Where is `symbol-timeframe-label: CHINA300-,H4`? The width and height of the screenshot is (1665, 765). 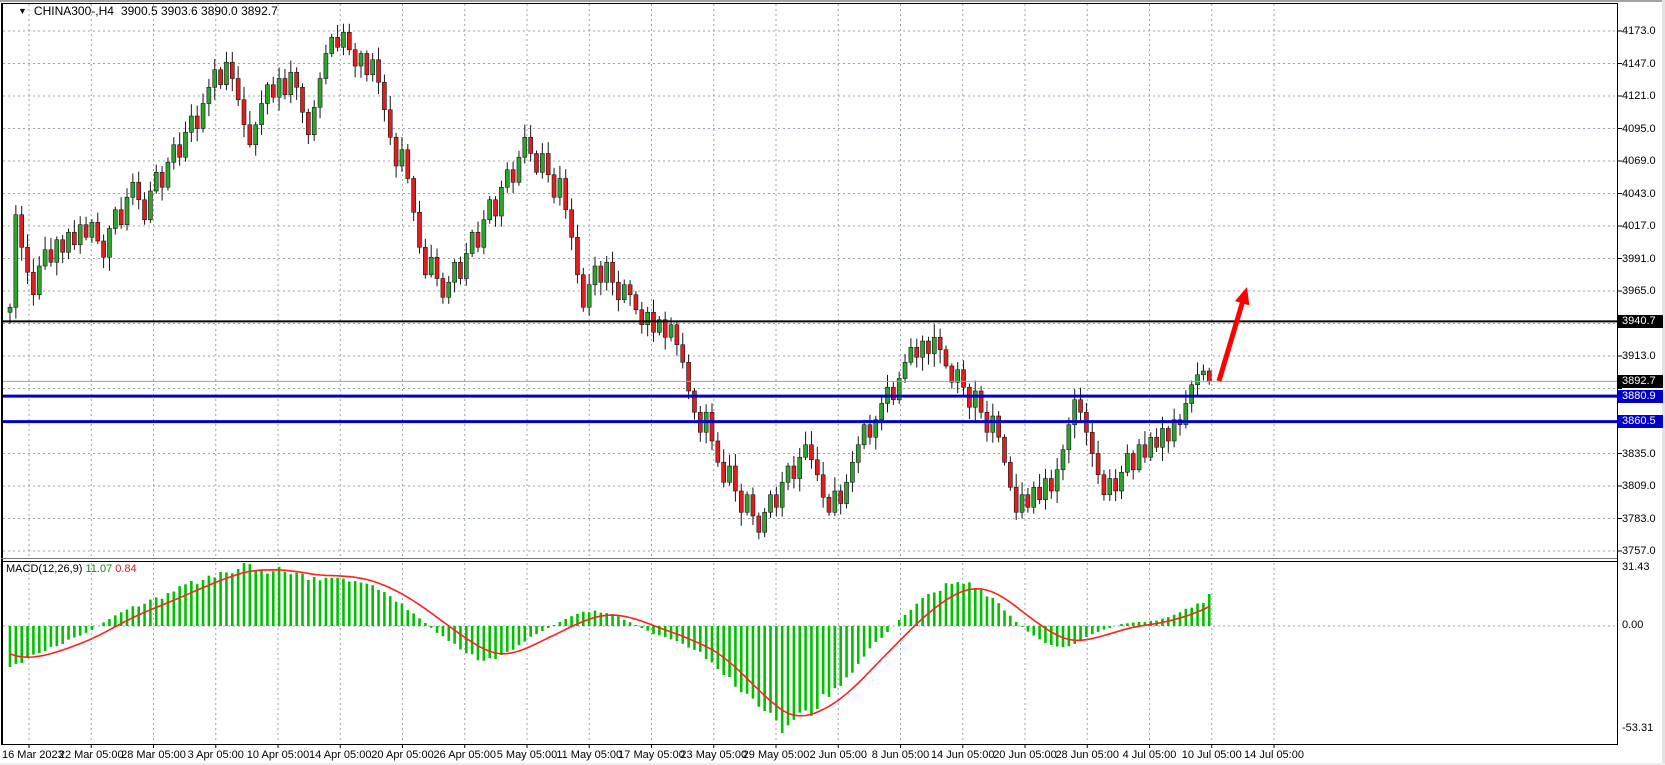
symbol-timeframe-label: CHINA300-,H4 is located at coordinates (73, 11).